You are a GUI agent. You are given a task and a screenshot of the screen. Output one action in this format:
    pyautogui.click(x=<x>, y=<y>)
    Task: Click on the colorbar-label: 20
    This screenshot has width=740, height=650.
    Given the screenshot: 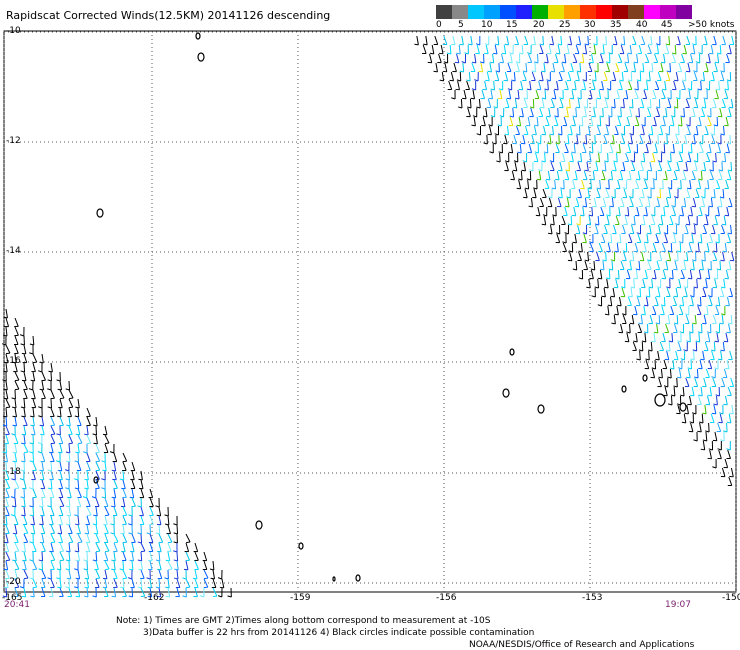 What is the action you would take?
    pyautogui.click(x=539, y=25)
    